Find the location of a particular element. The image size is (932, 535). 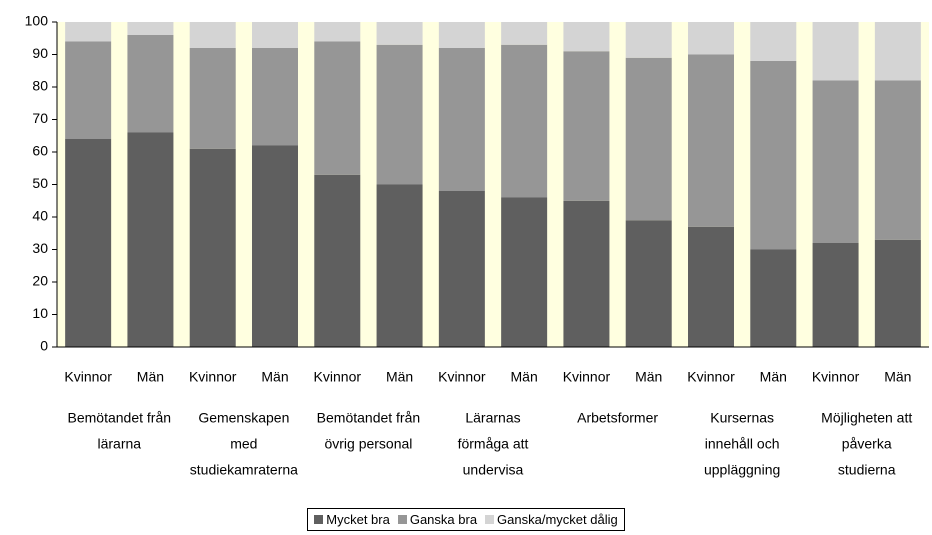

group-label: Möjligheten att is located at coordinates (866, 418).